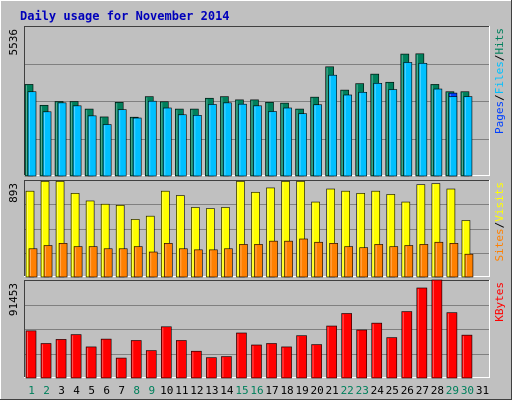 This screenshot has width=512, height=400. Describe the element at coordinates (136, 390) in the screenshot. I see `day-label: 8` at that location.